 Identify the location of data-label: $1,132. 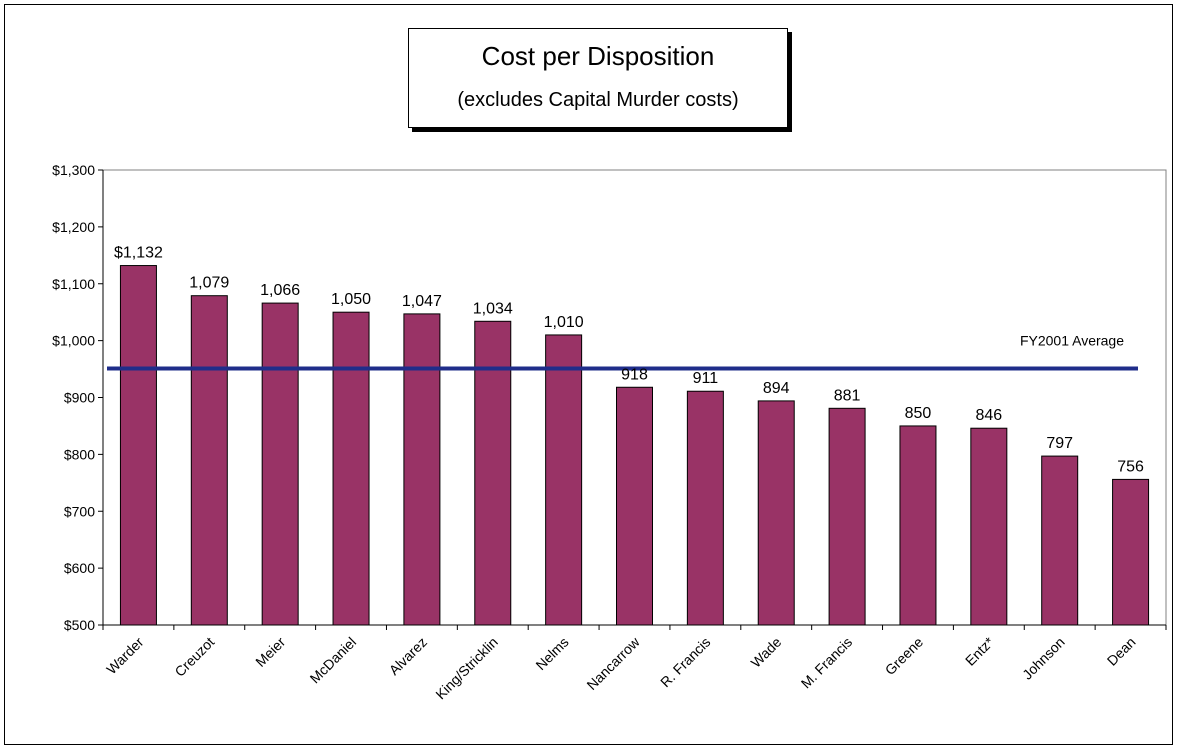
(138, 253).